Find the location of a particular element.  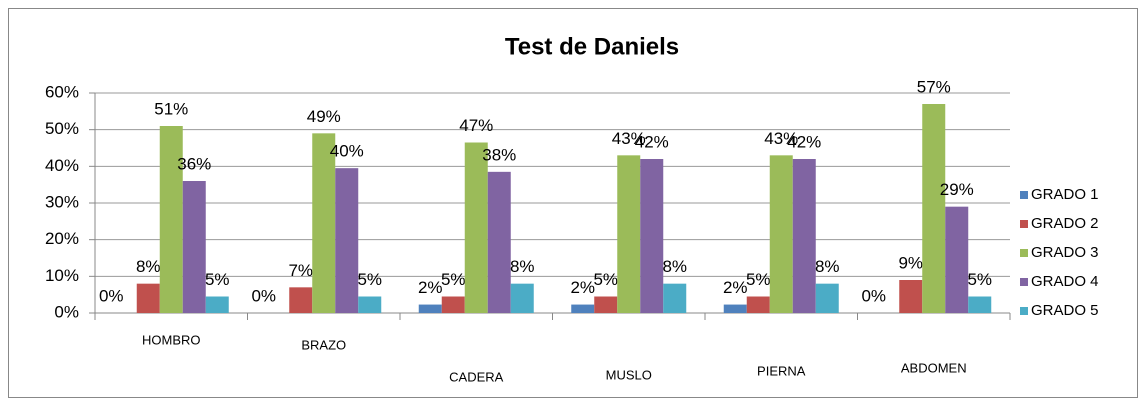

data-label: 49% is located at coordinates (324, 116).